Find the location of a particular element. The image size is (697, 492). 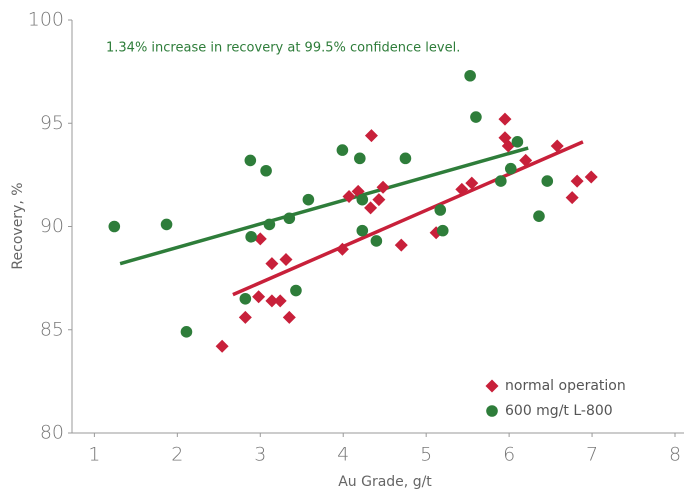

y-tick-label: 85 is located at coordinates (52, 329).